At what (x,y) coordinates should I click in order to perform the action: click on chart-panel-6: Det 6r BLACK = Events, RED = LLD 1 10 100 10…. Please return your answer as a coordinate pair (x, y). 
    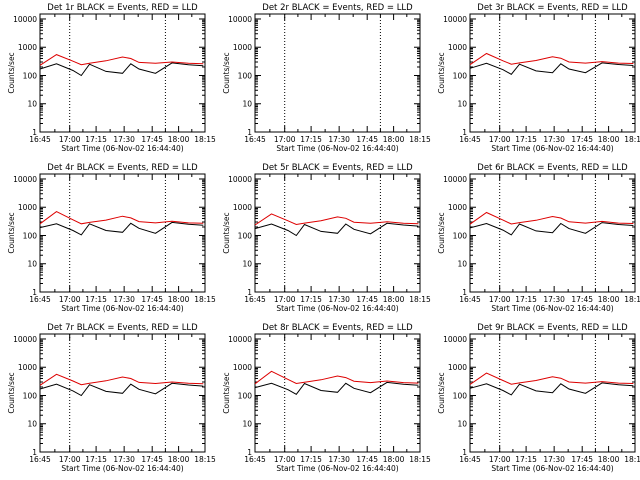
    Looking at the image, I should click on (538, 238).